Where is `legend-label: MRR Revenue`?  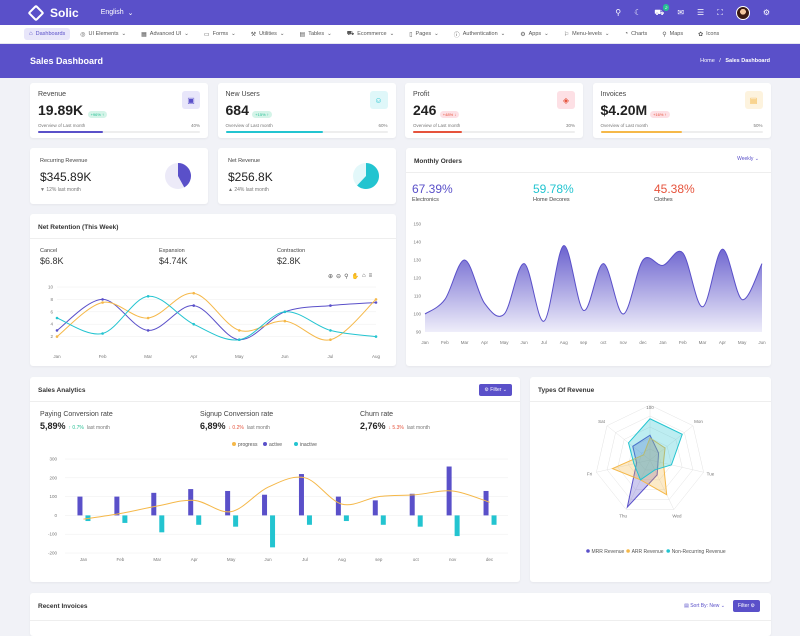
legend-label: MRR Revenue is located at coordinates (608, 552).